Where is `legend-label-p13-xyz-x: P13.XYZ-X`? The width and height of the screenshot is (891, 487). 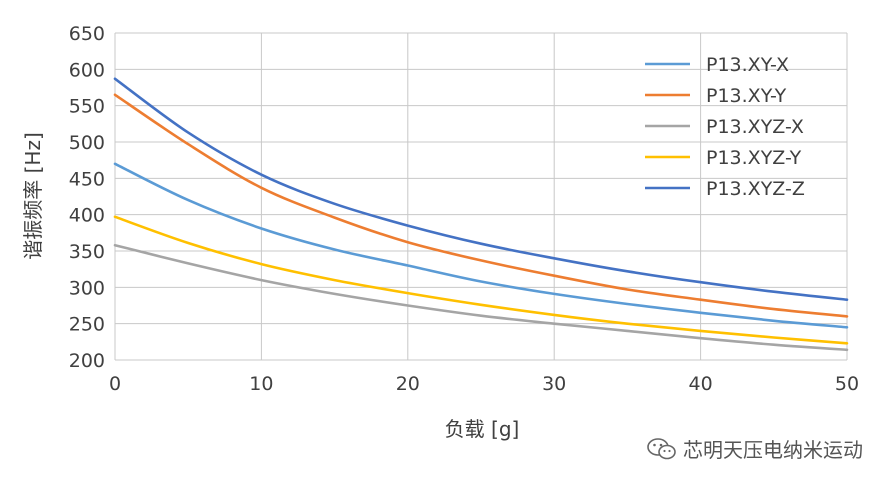 legend-label-p13-xyz-x: P13.XYZ-X is located at coordinates (755, 127).